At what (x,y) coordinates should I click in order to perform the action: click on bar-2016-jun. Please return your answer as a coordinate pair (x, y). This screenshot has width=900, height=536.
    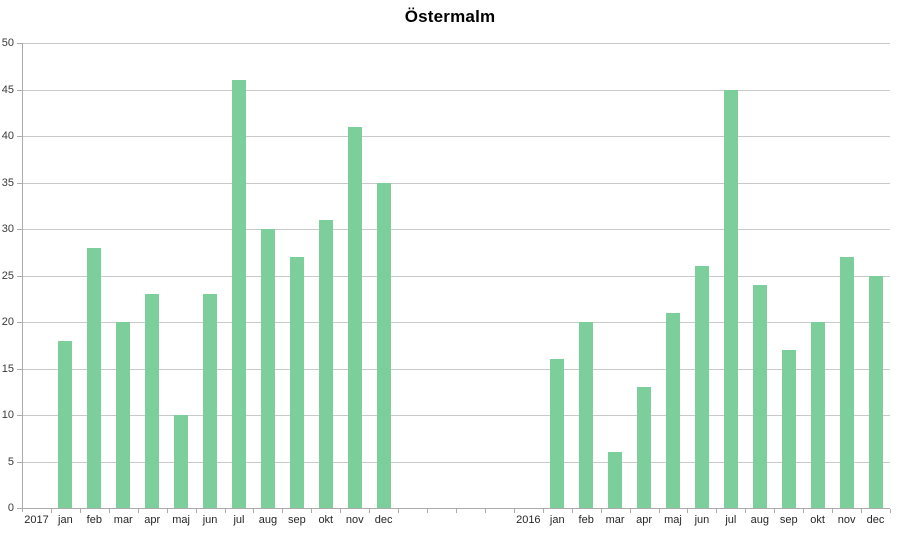
    Looking at the image, I should click on (701, 387).